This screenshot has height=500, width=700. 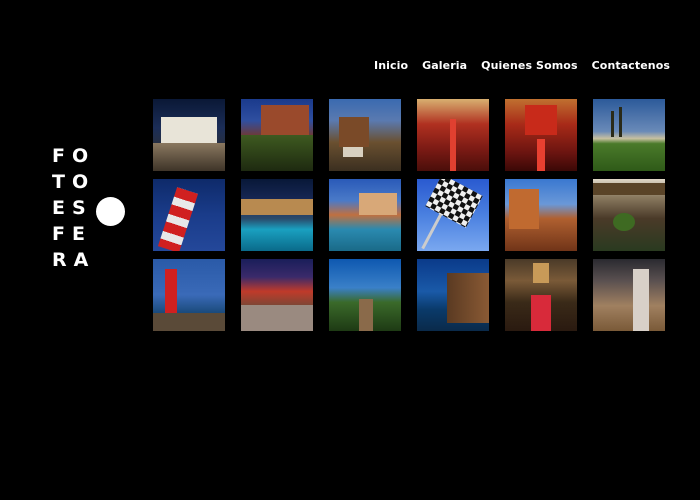 What do you see at coordinates (72, 234) in the screenshot?
I see `logo-text-row: FE` at bounding box center [72, 234].